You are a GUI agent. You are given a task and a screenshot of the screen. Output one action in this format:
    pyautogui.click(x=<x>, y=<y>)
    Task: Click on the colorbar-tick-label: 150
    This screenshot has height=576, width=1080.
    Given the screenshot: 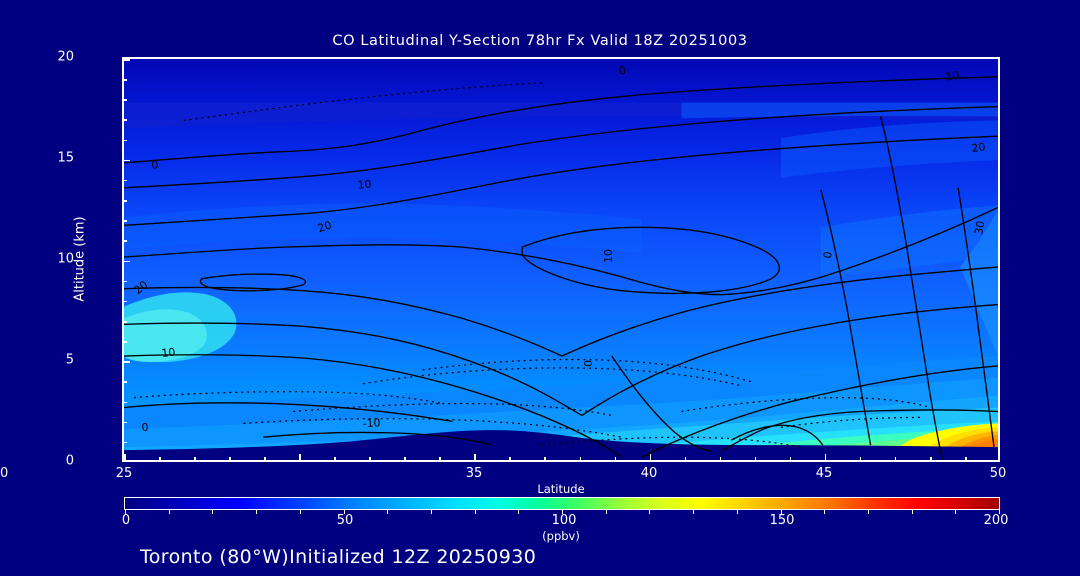 What is the action you would take?
    pyautogui.click(x=782, y=520)
    